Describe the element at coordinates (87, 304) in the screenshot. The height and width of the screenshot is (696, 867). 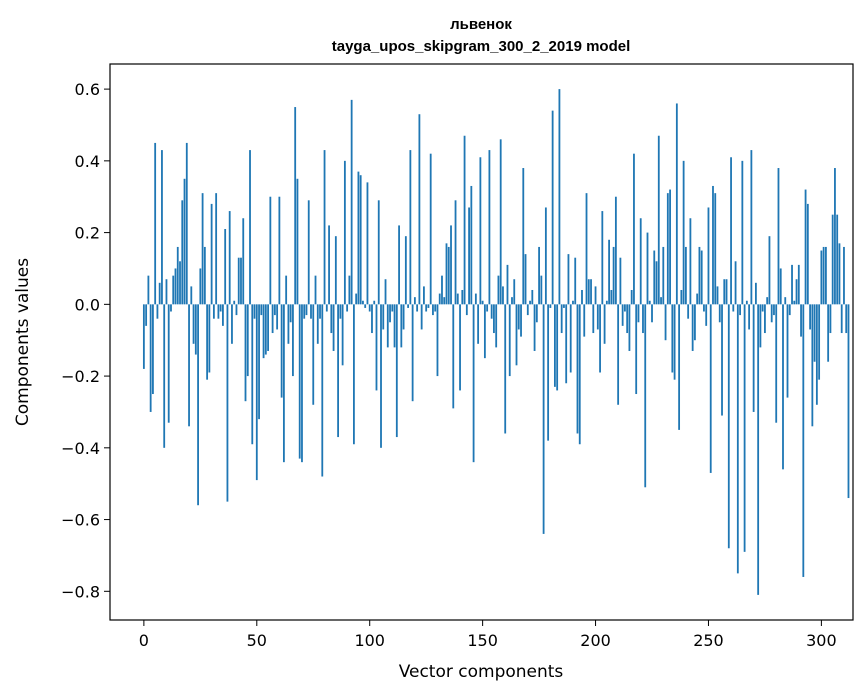
I see `y-tick-label: 0.0` at that location.